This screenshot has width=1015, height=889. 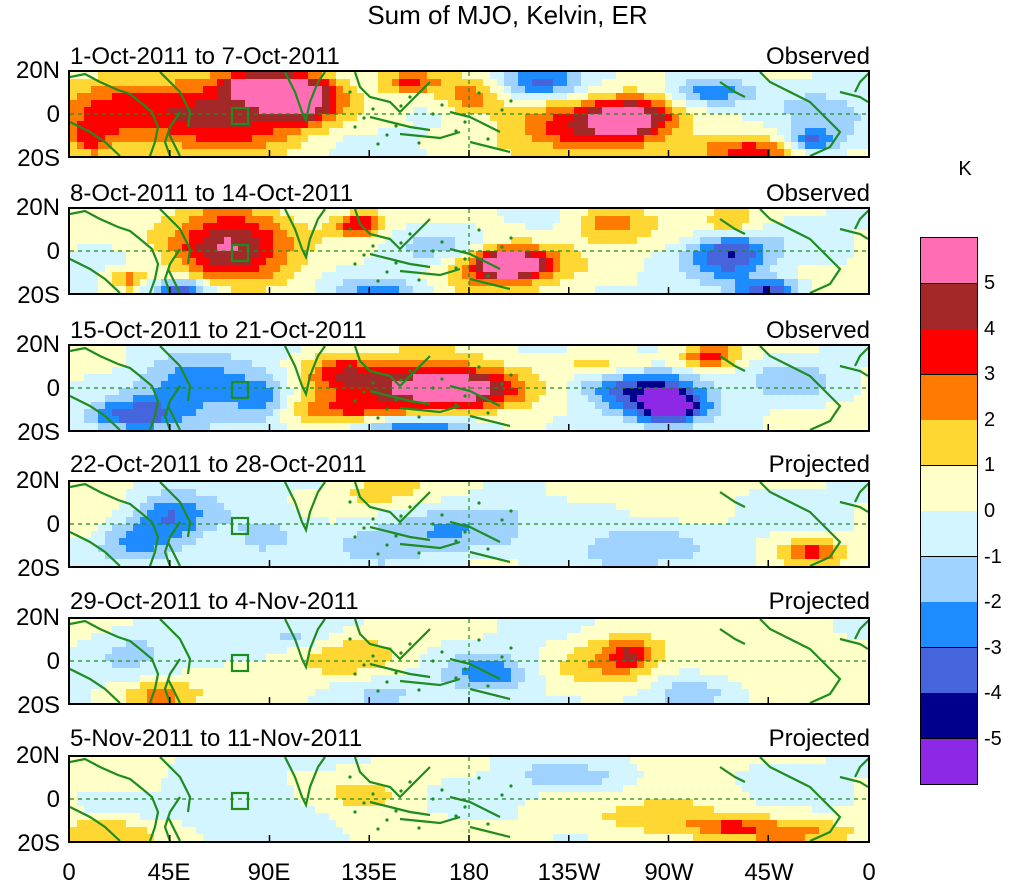 What do you see at coordinates (993, 739) in the screenshot?
I see `colorbar-label: -5` at bounding box center [993, 739].